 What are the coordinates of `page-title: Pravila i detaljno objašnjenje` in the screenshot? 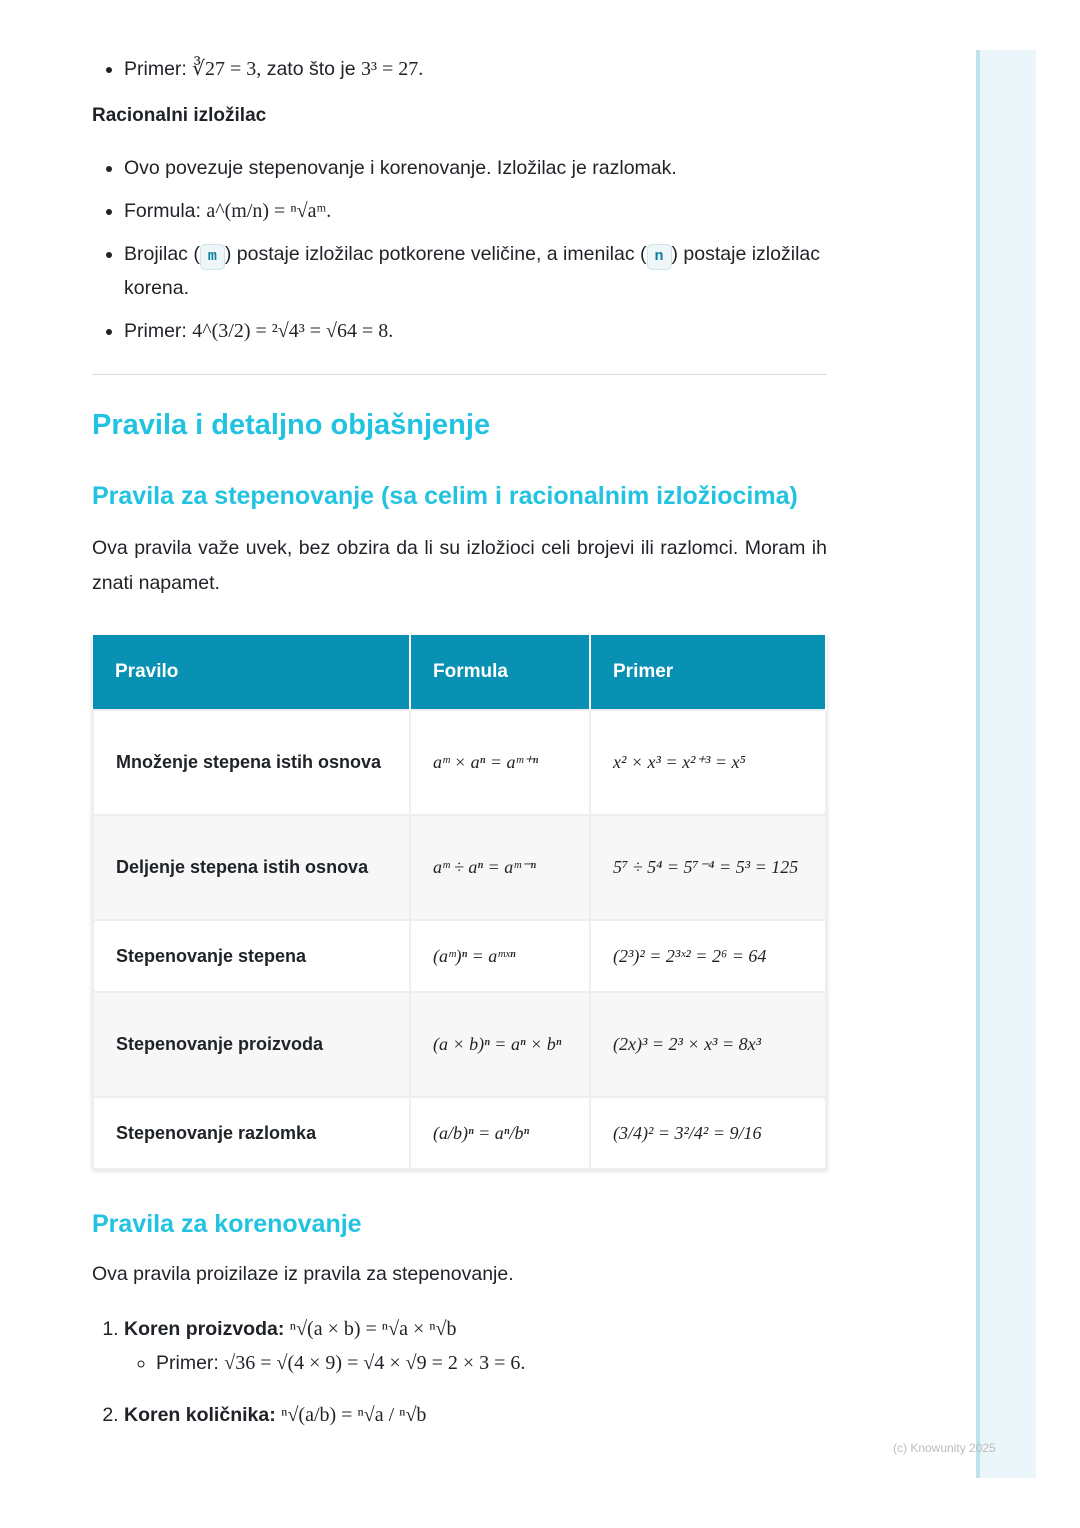 It's located at (291, 425).